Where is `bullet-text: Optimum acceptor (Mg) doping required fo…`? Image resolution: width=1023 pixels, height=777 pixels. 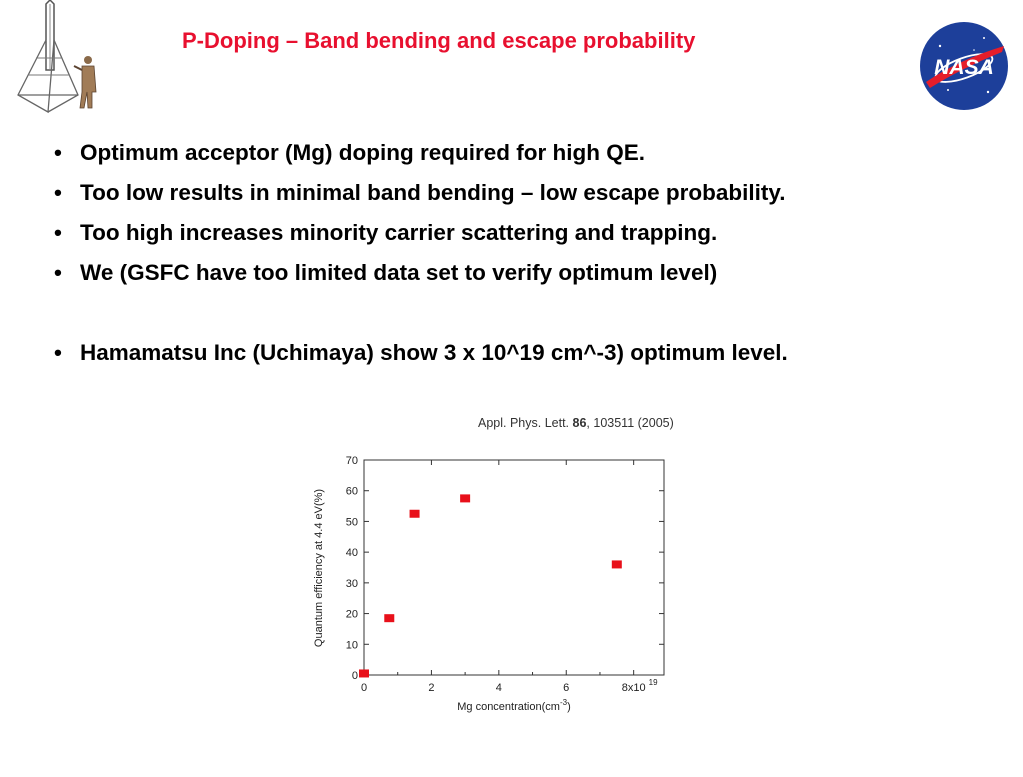
bullet-text: Optimum acceptor (Mg) doping required fo… is located at coordinates (362, 152).